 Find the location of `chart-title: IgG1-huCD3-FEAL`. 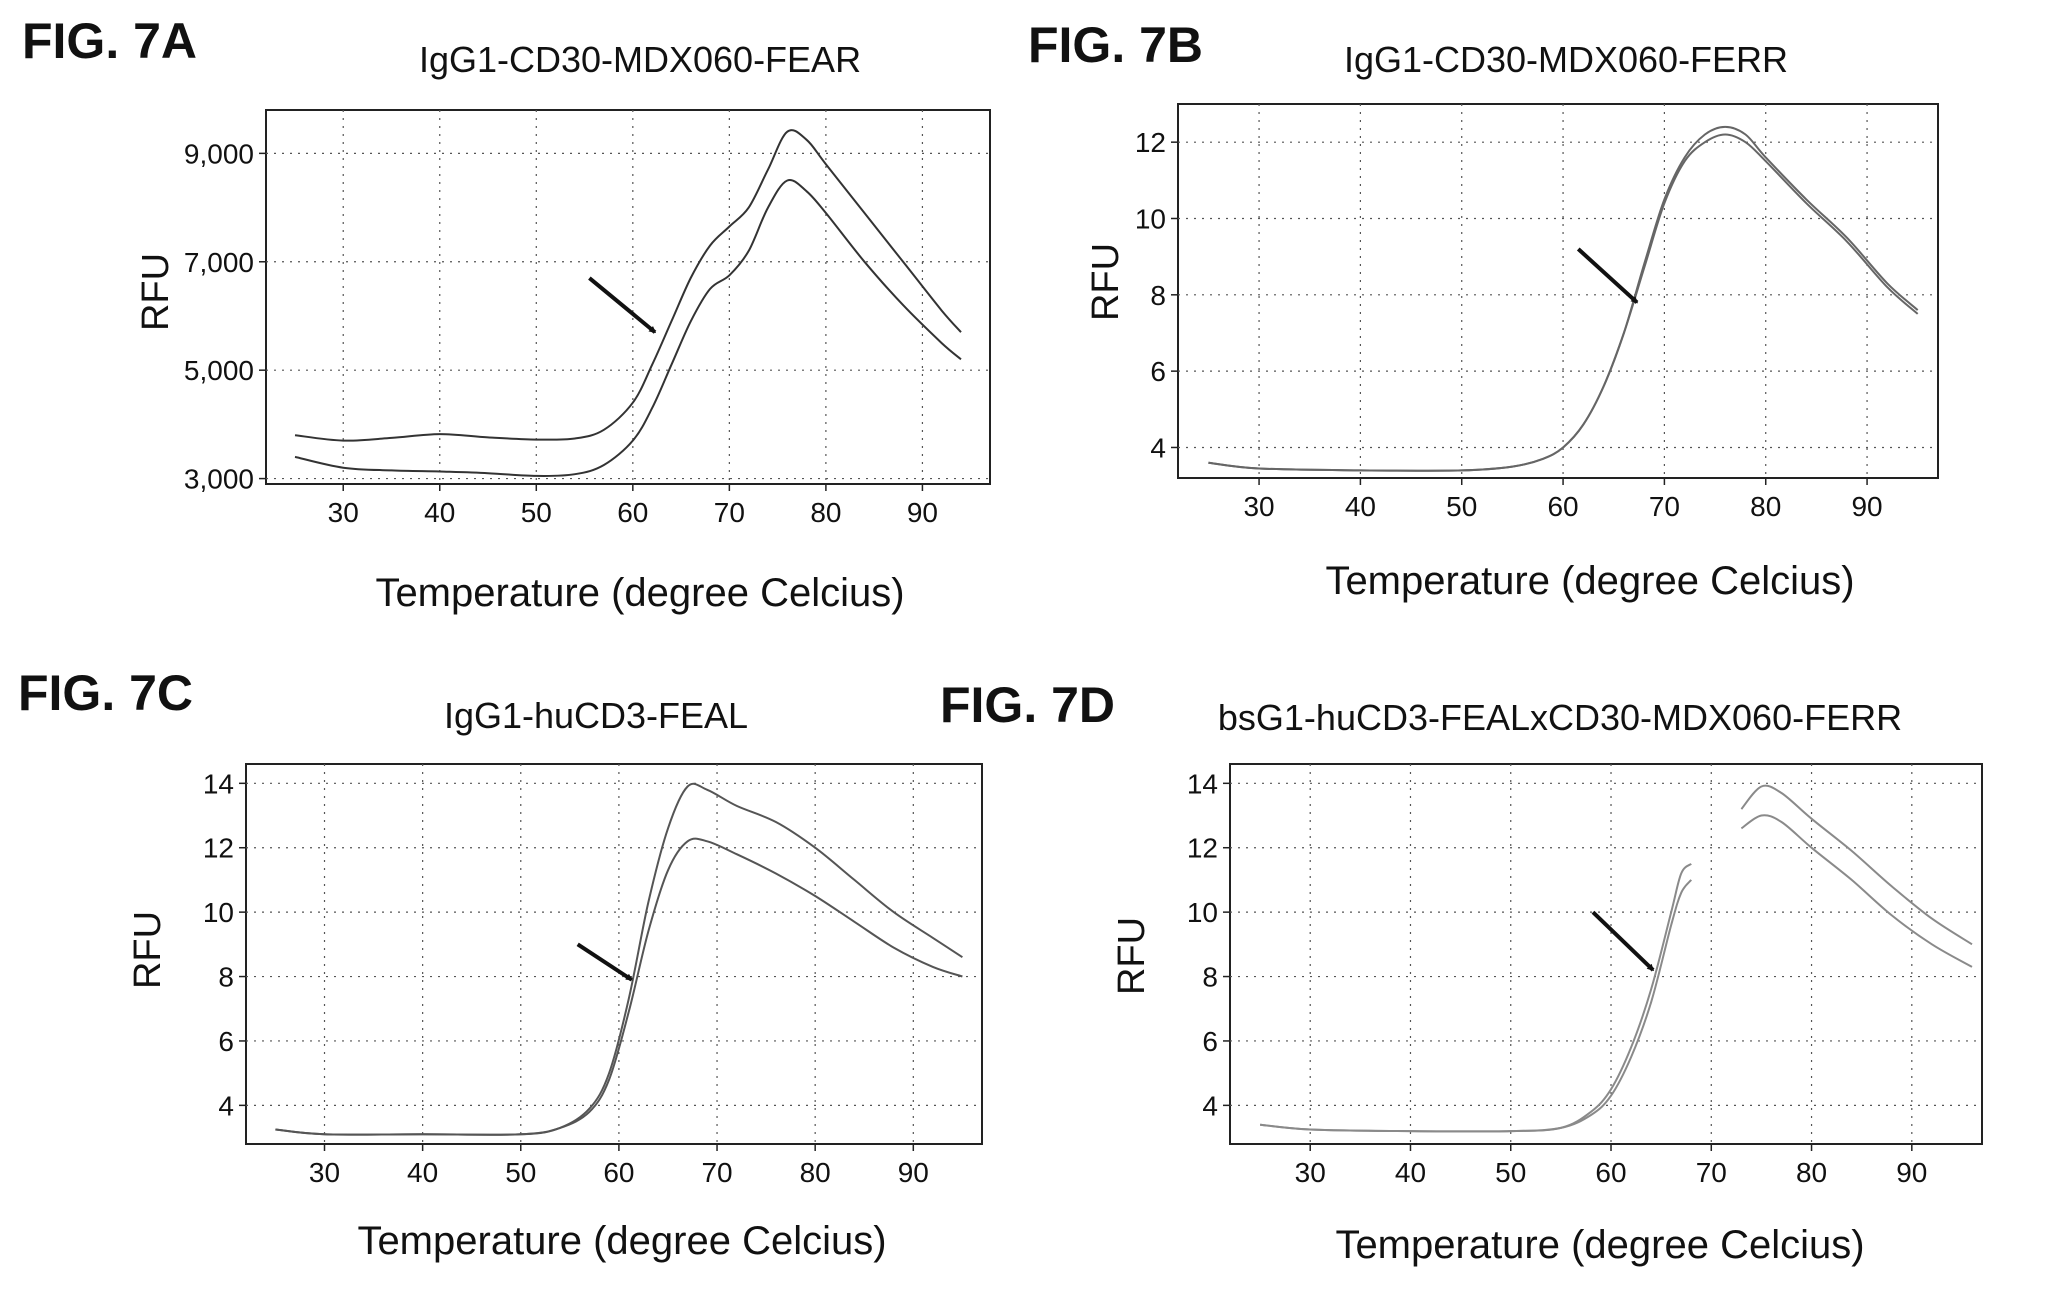

chart-title: IgG1-huCD3-FEAL is located at coordinates (596, 715).